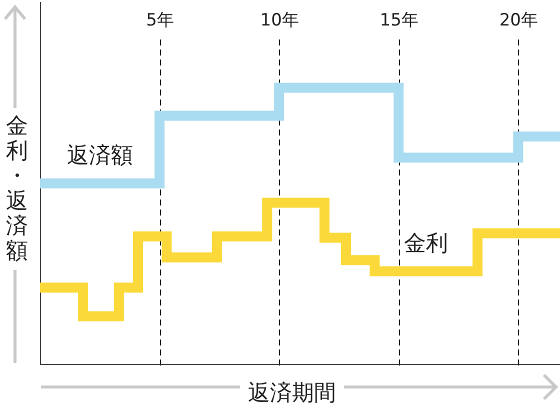  What do you see at coordinates (279, 20) in the screenshot?
I see `x-tick-label: 10年` at bounding box center [279, 20].